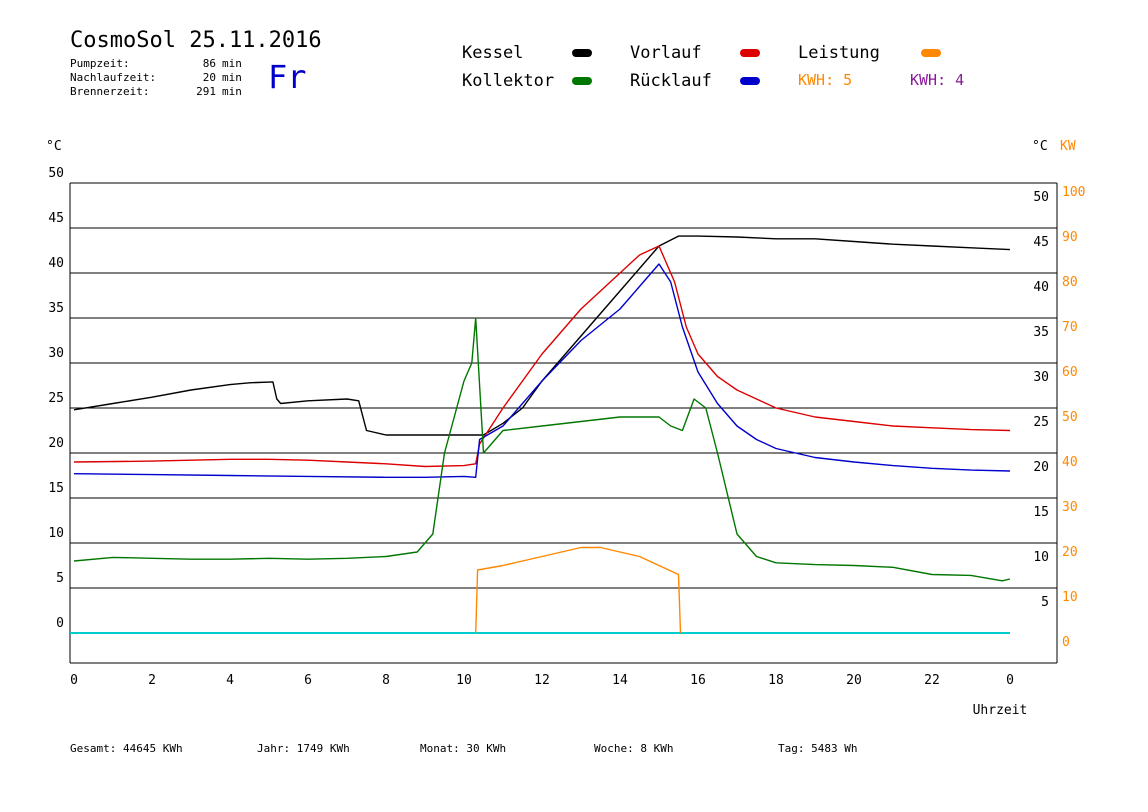 This screenshot has height=812, width=1148. I want to click on kwh-label-second: KWH: 4, so click(937, 80).